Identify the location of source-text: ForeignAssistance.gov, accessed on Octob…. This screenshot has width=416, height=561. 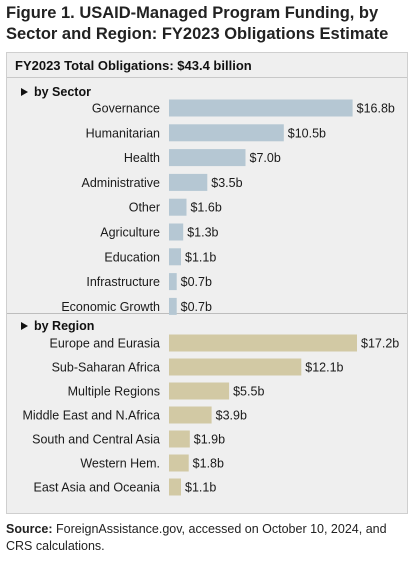
(196, 537).